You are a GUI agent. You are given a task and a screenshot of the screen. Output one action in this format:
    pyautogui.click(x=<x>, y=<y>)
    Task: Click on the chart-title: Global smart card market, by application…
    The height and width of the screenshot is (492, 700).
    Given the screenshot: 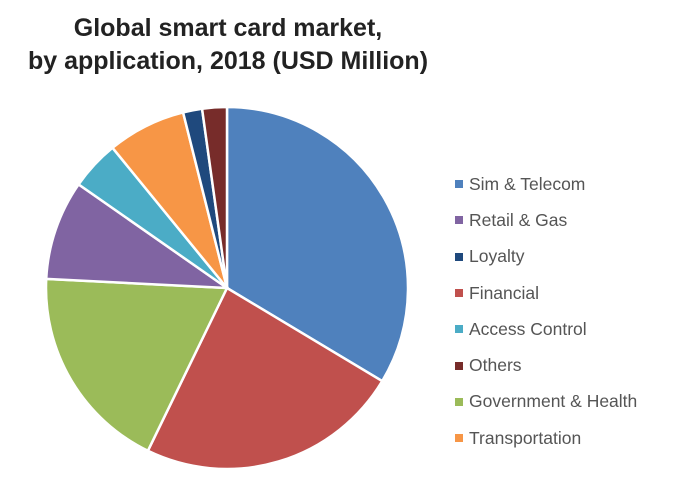 What is the action you would take?
    pyautogui.click(x=228, y=45)
    